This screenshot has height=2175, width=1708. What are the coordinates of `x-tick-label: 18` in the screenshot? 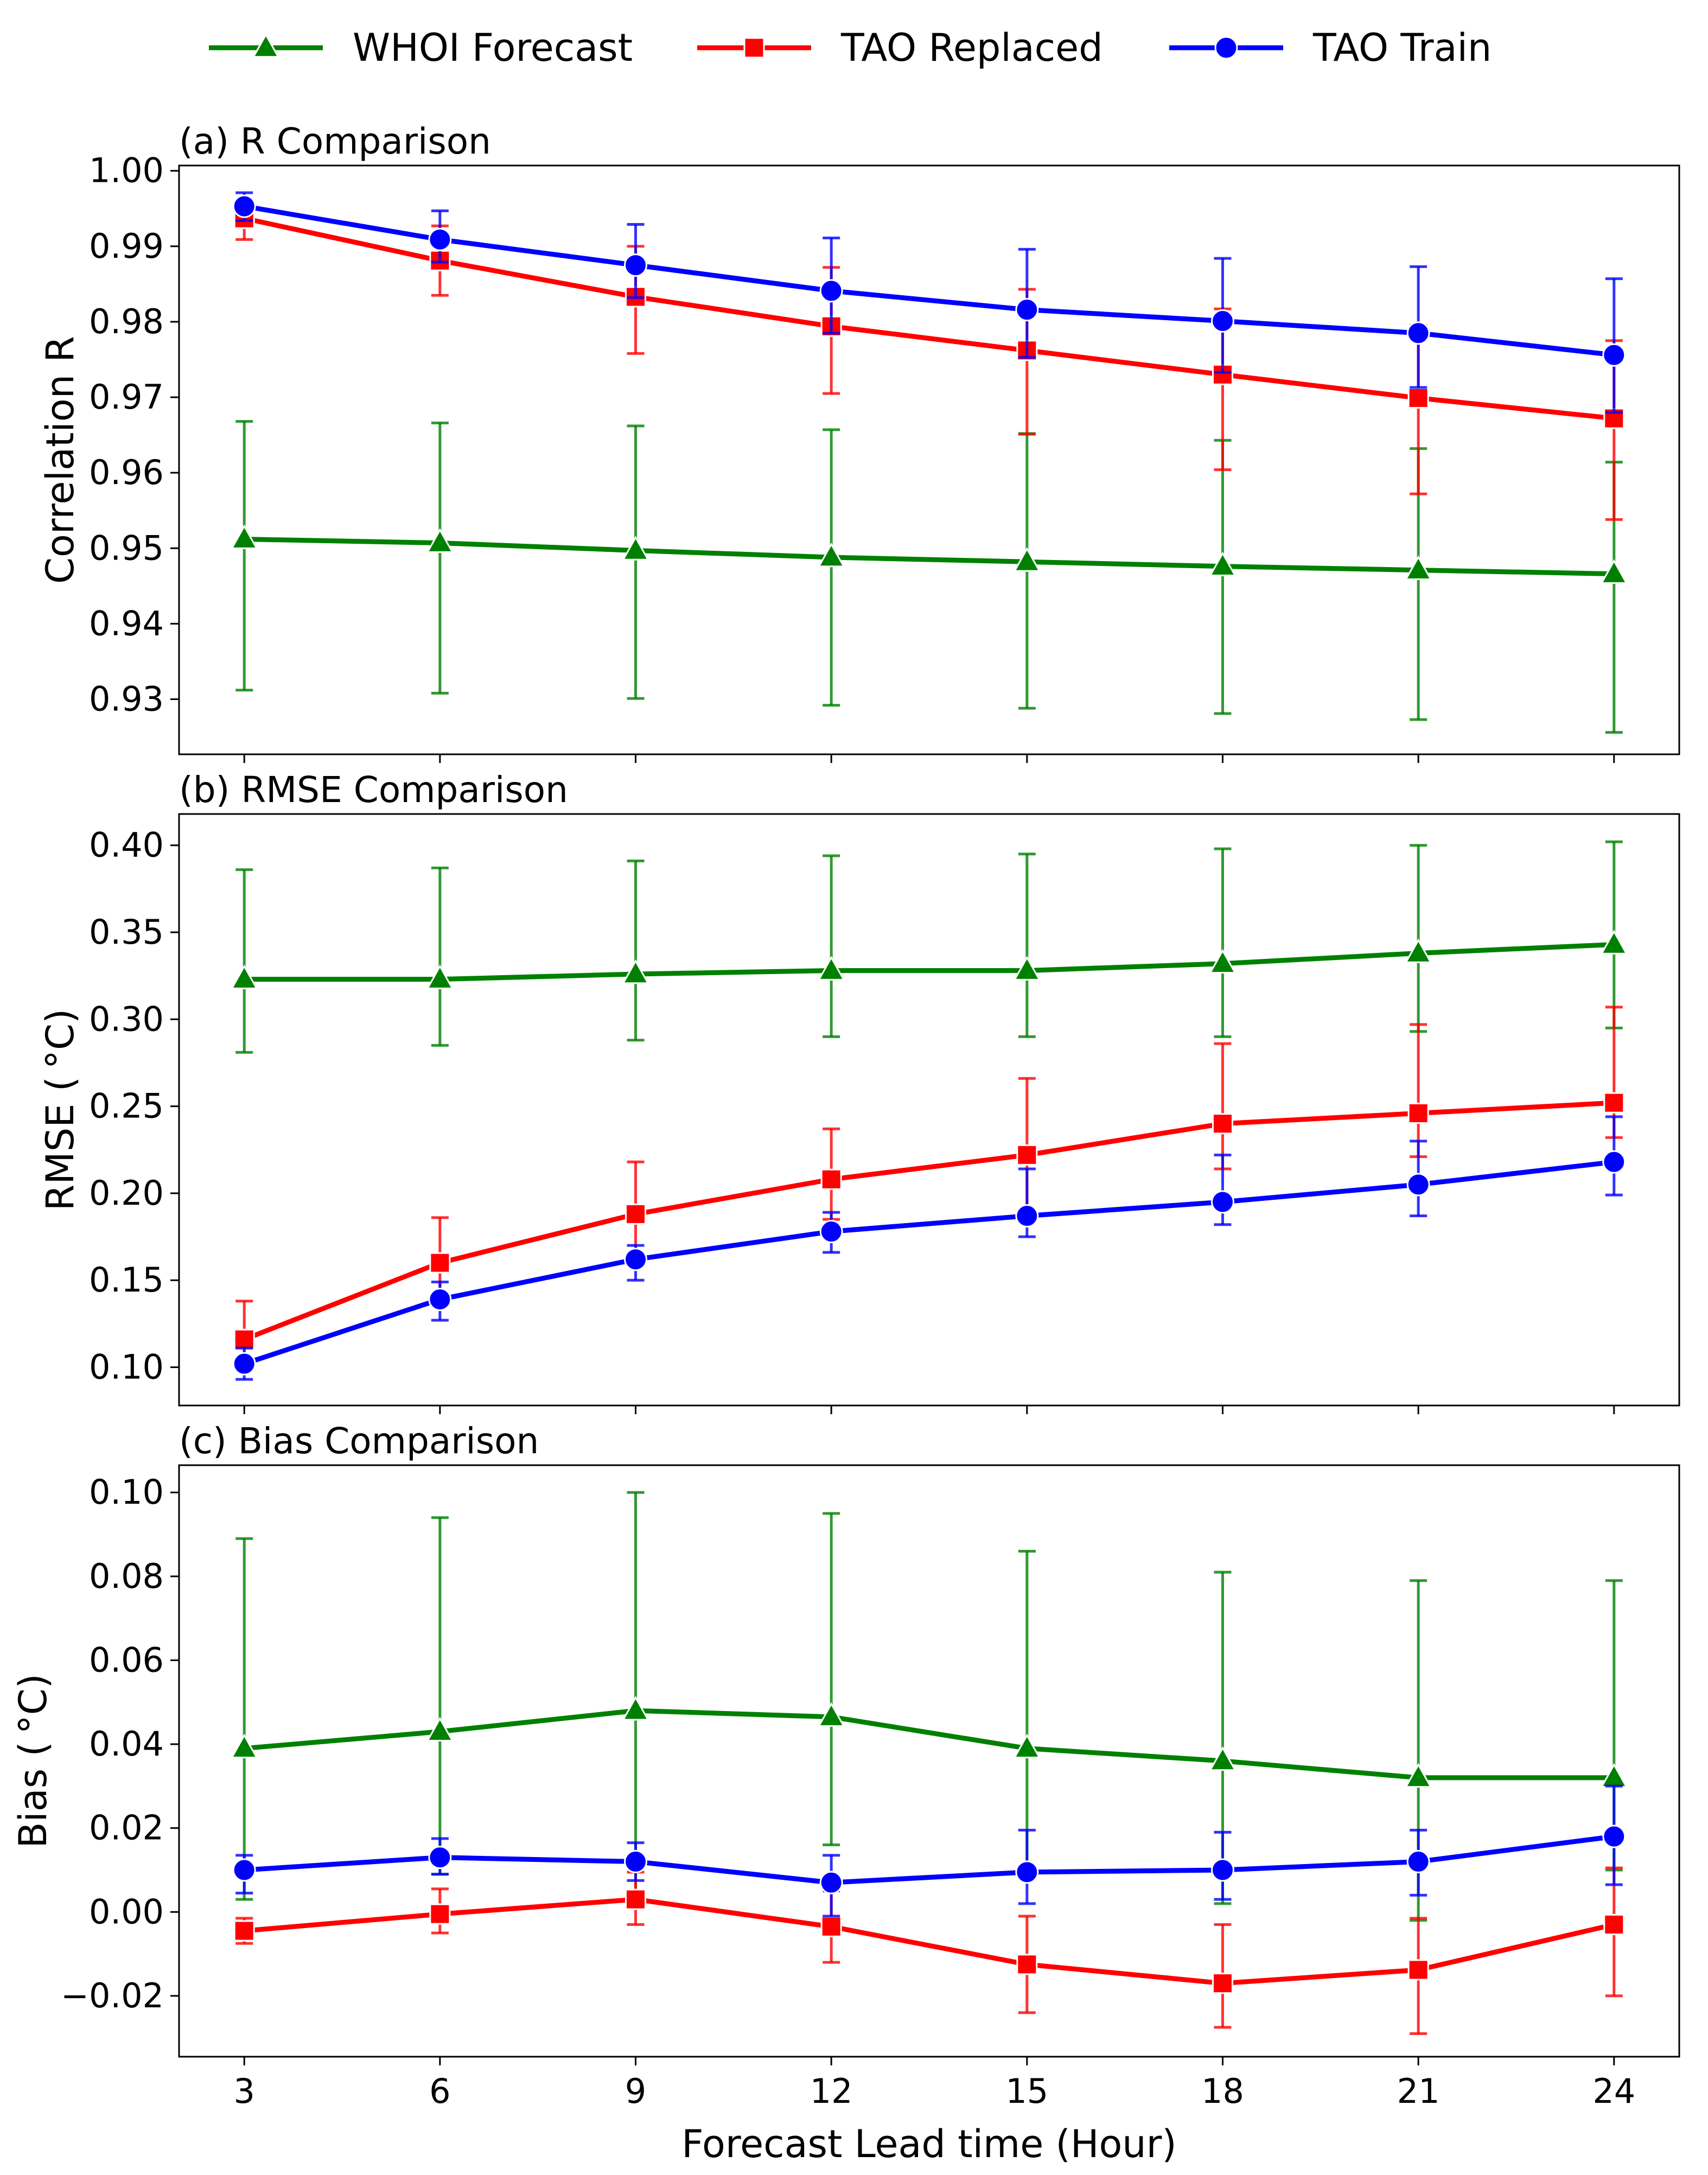 It's located at (1222, 2091).